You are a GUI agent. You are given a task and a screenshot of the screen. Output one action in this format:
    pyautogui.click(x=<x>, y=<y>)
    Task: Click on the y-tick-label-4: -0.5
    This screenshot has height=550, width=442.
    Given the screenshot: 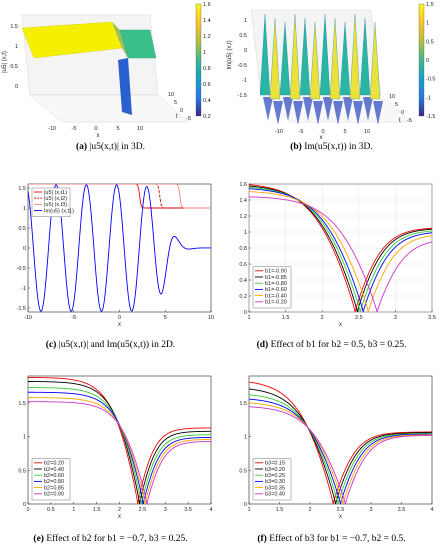 What is the action you would take?
    pyautogui.click(x=21, y=269)
    